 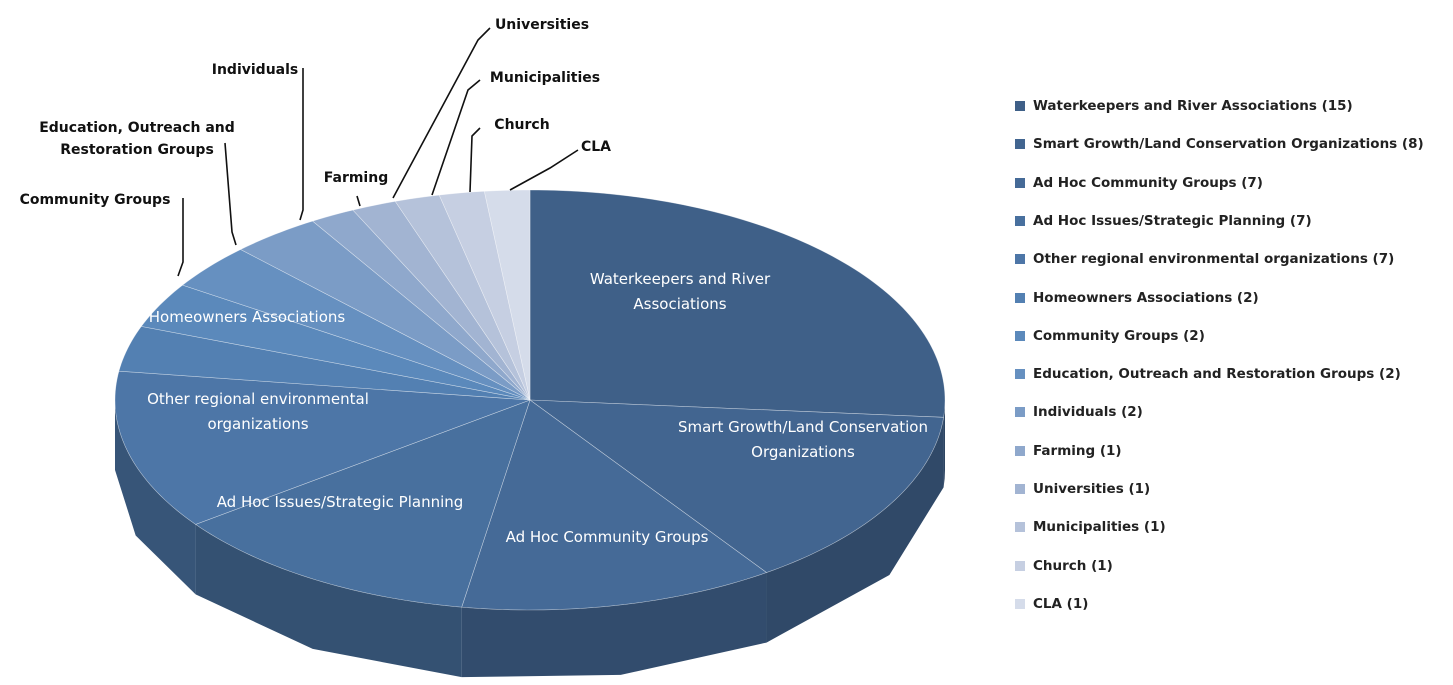 I want to click on legend-label: Ad Hoc Community Groups (7), so click(x=1148, y=182).